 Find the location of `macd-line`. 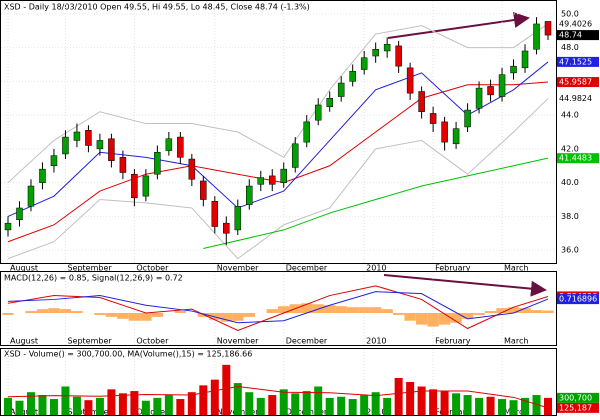

macd-line is located at coordinates (278, 308).